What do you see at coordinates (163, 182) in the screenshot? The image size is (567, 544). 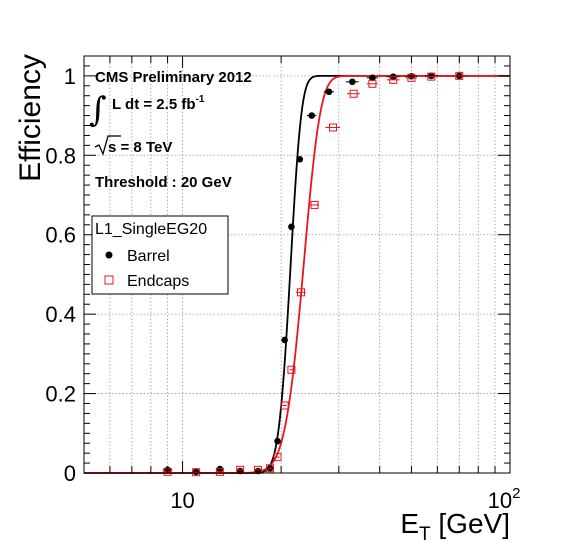 I see `threshold-label: Threshold : 20 GeV` at bounding box center [163, 182].